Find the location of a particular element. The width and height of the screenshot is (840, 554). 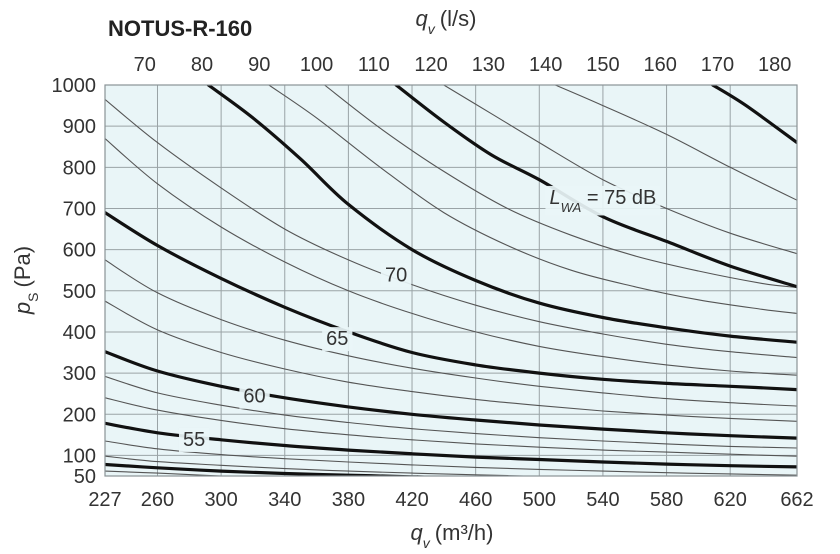

contour-label: 60 is located at coordinates (254, 397).